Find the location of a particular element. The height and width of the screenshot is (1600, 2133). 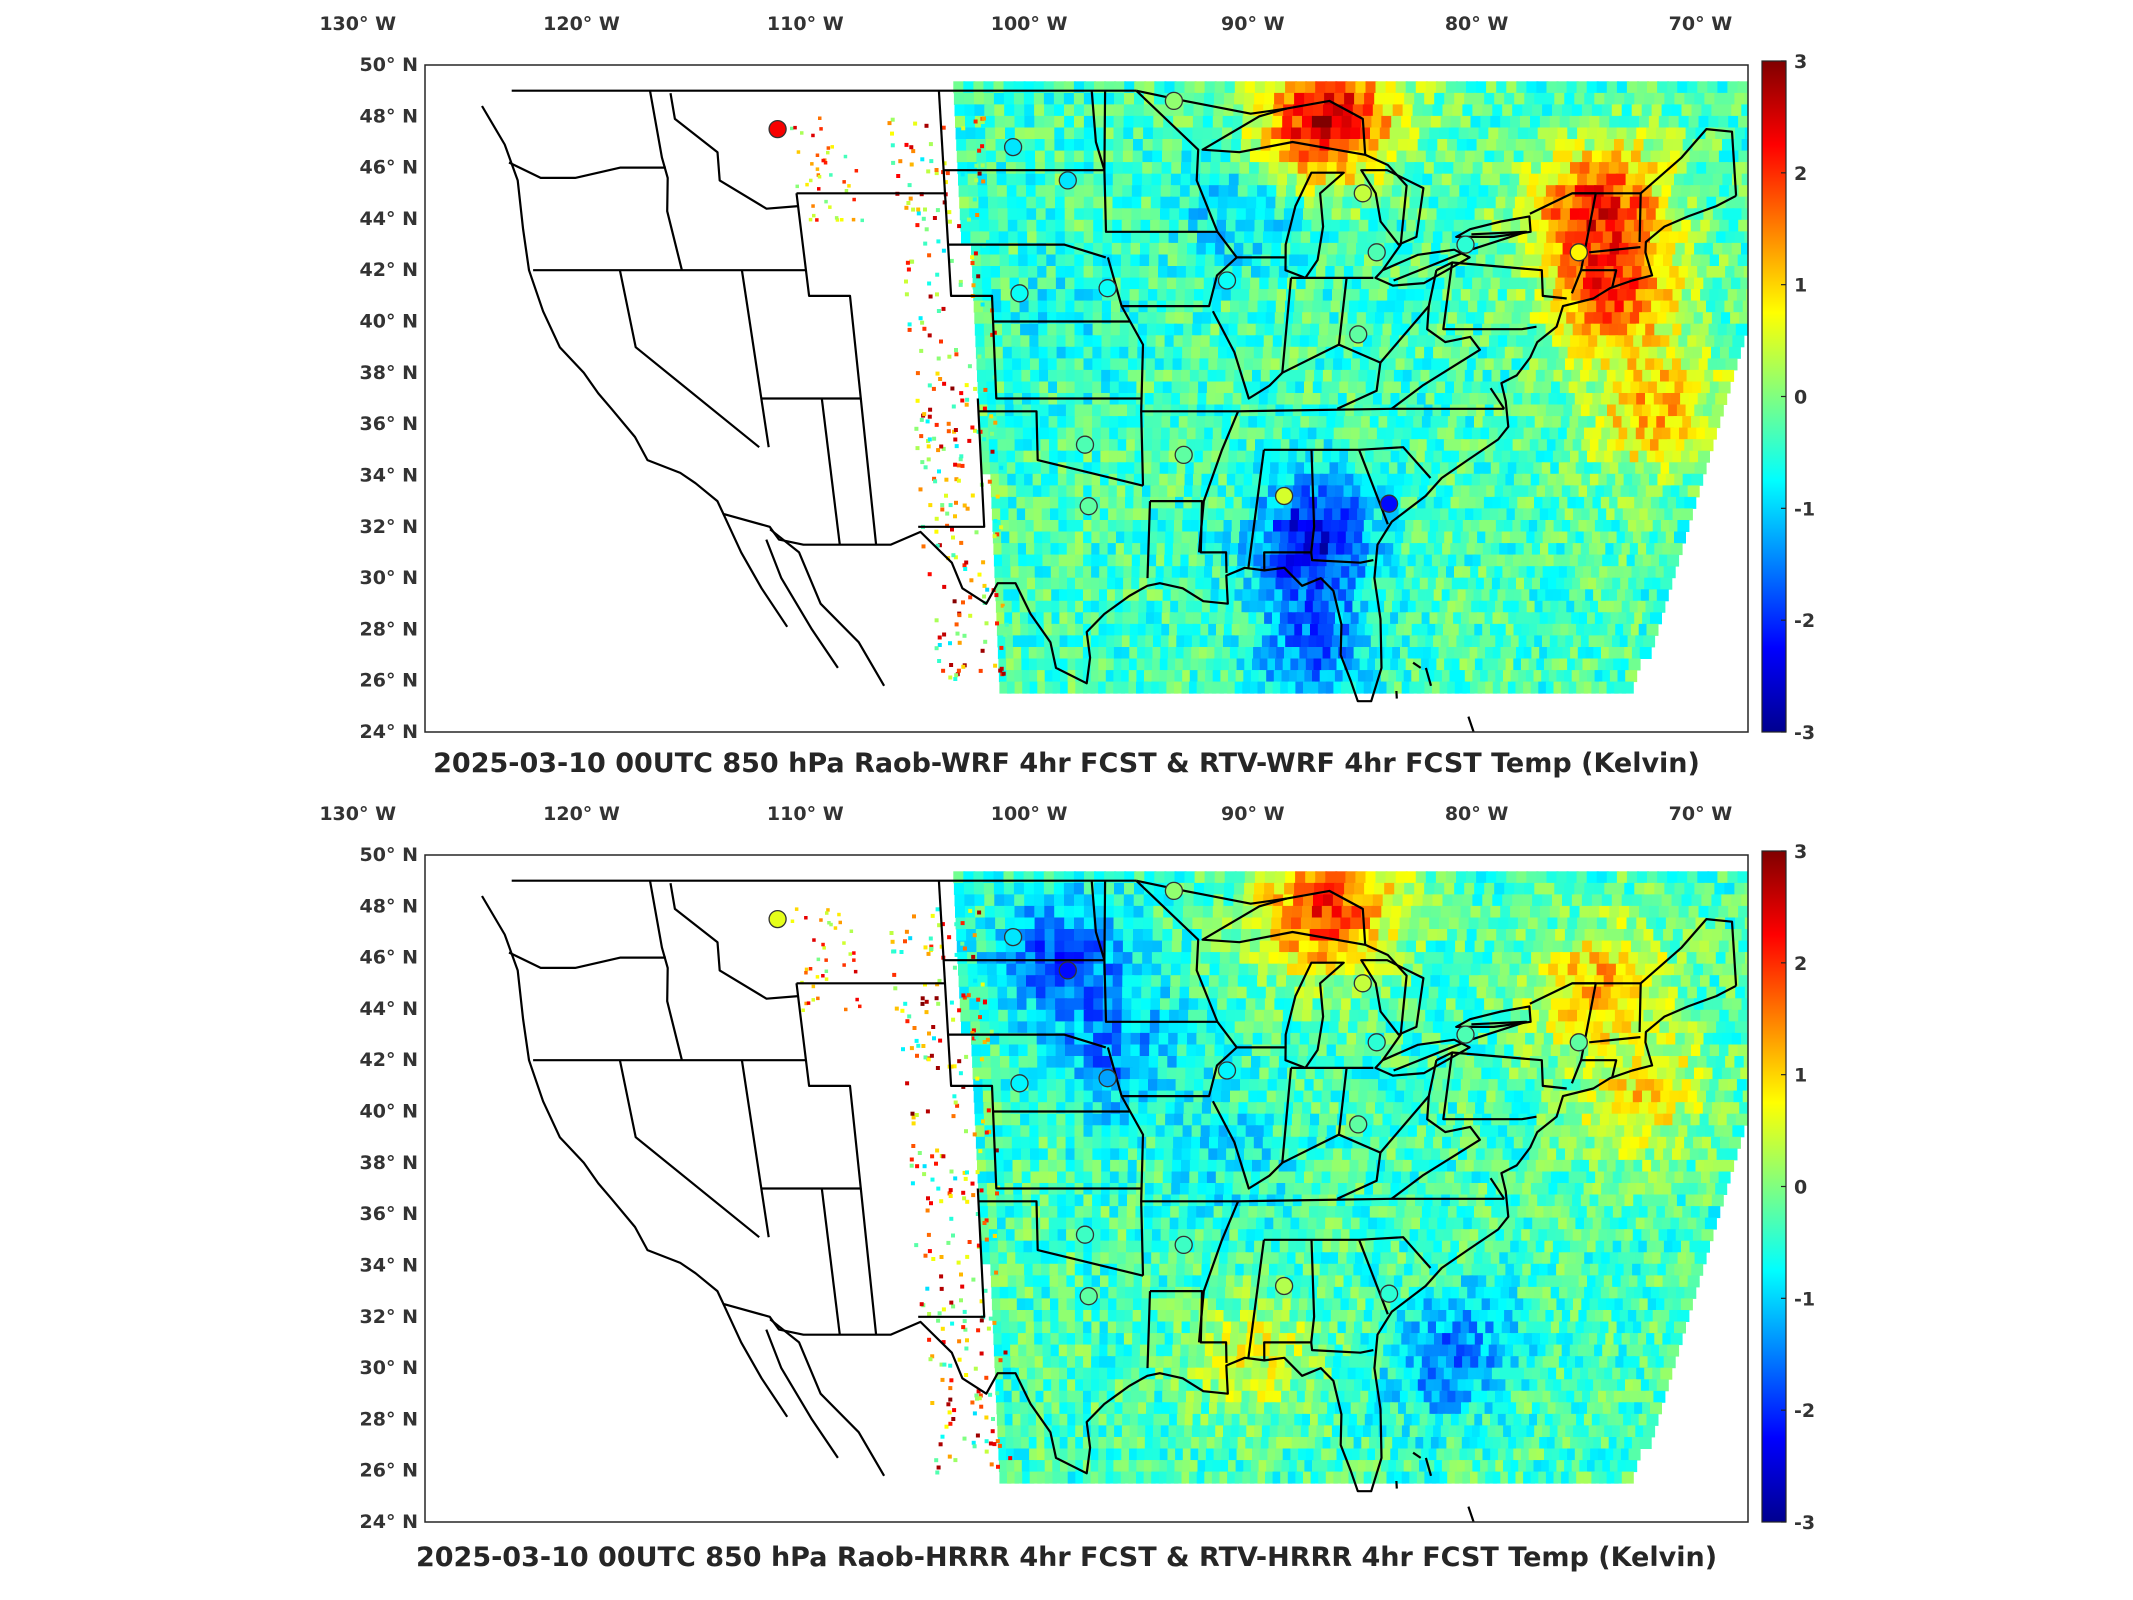

colorbar-tick-label: -3 is located at coordinates (1804, 733).